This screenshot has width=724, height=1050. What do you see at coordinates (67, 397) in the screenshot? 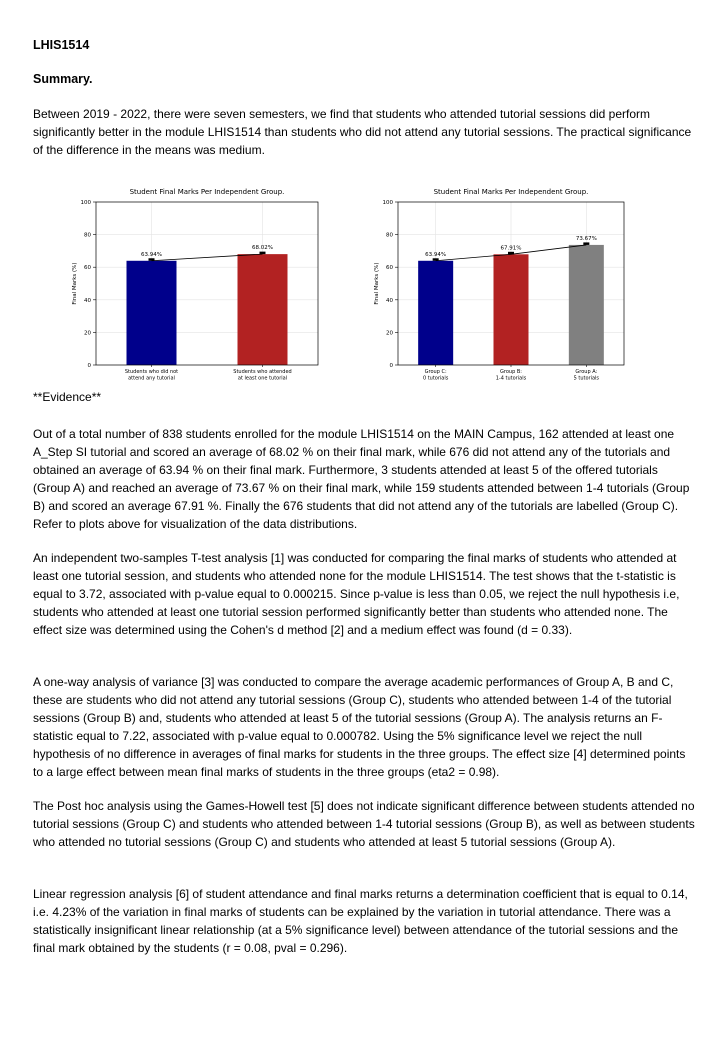
I see `evidence-heading: **Evidence**` at bounding box center [67, 397].